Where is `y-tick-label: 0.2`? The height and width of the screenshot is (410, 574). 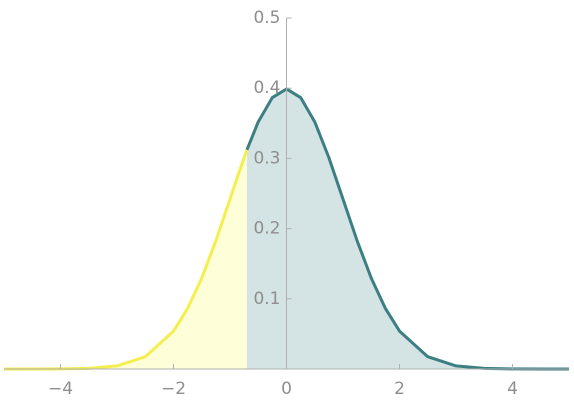 y-tick-label: 0.2 is located at coordinates (266, 229).